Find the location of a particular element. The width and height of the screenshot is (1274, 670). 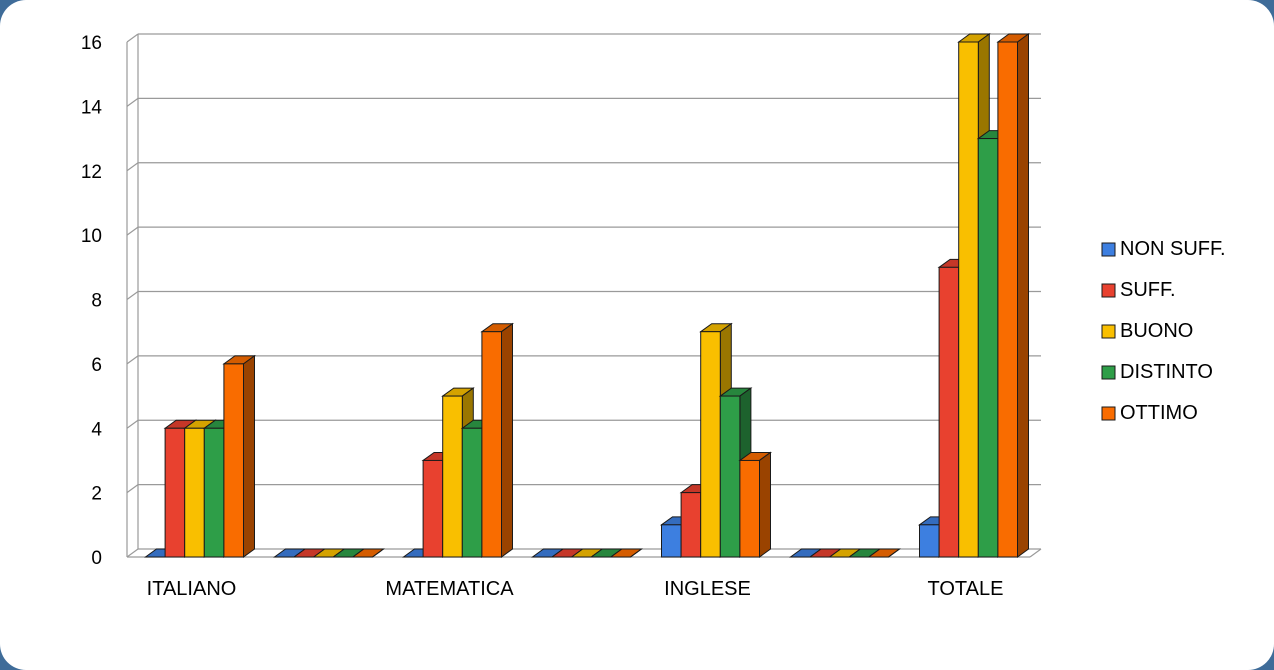

y-tick-label: 8 is located at coordinates (96, 301).